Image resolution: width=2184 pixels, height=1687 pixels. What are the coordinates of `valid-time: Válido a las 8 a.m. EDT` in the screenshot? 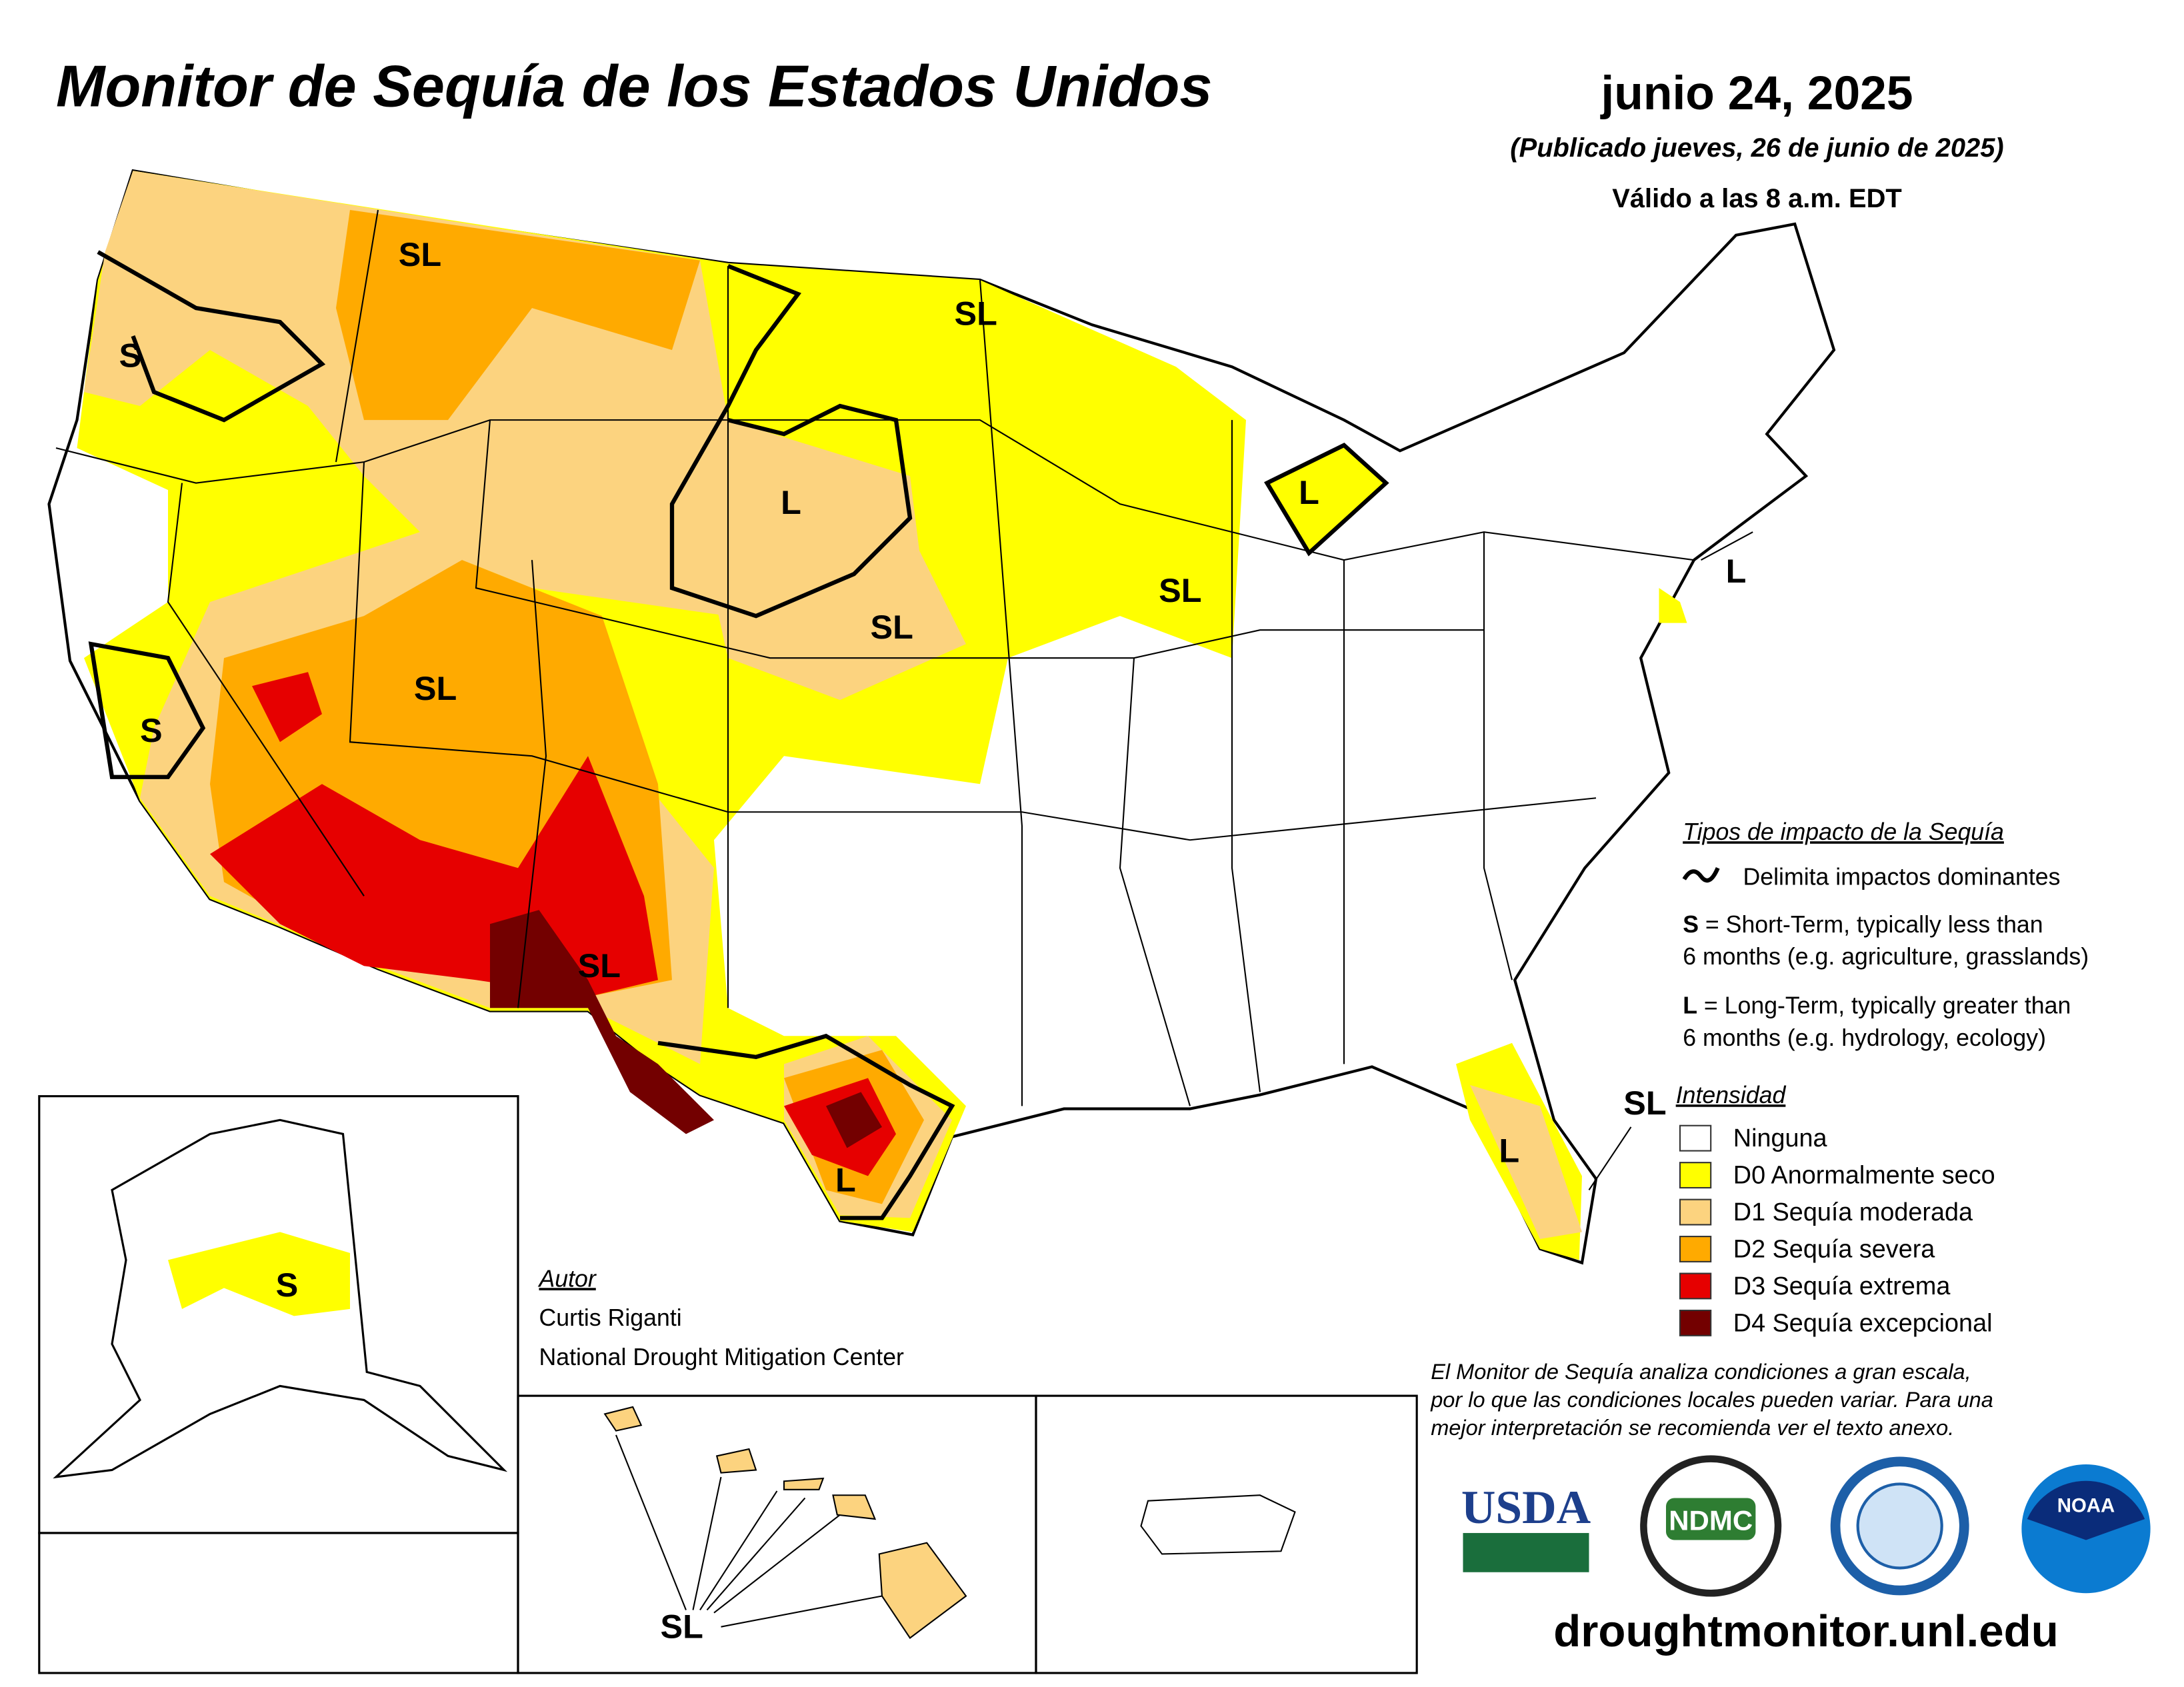 It's located at (1757, 198).